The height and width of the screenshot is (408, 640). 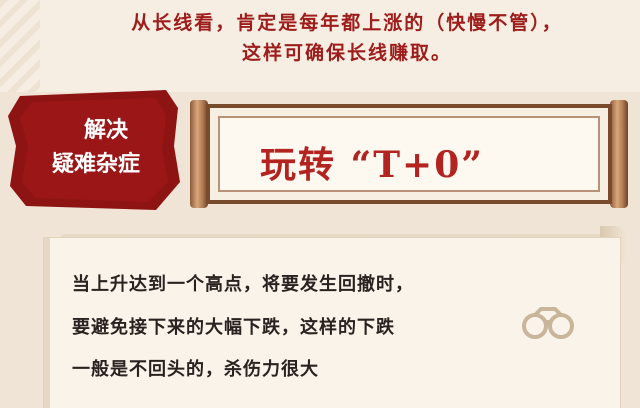 I want to click on header-line-2: 这样可确保长线赚取。, so click(x=346, y=53).